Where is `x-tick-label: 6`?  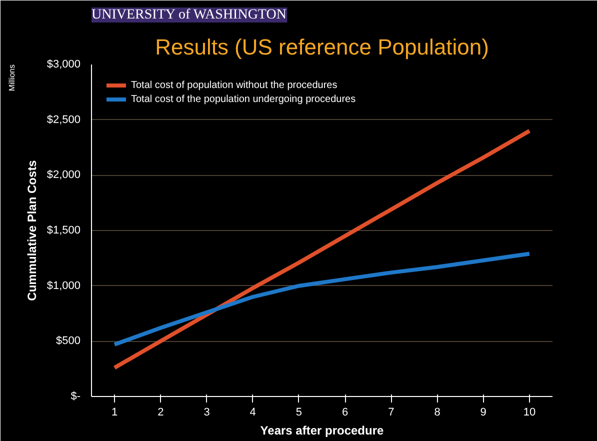 x-tick-label: 6 is located at coordinates (345, 412).